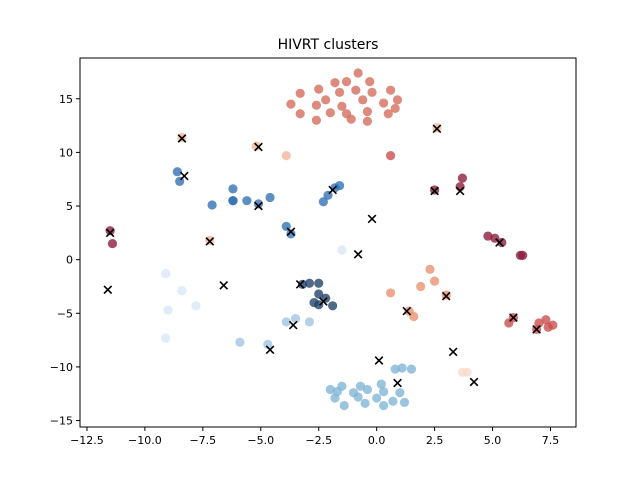 This screenshot has width=640, height=480. What do you see at coordinates (377, 440) in the screenshot?
I see `x-tick-label: 0.0` at bounding box center [377, 440].